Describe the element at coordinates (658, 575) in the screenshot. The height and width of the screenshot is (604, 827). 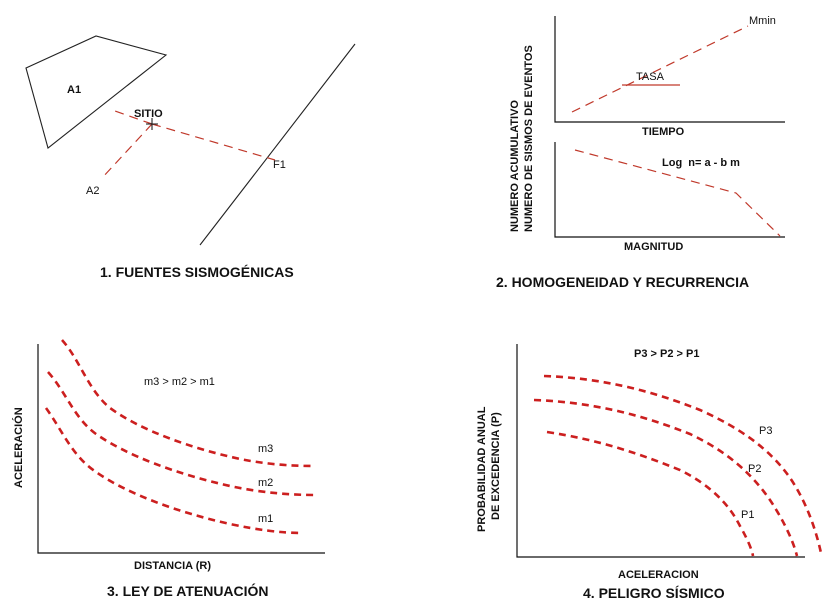
I see `xlabel-aceleracion: ACELERACION` at that location.